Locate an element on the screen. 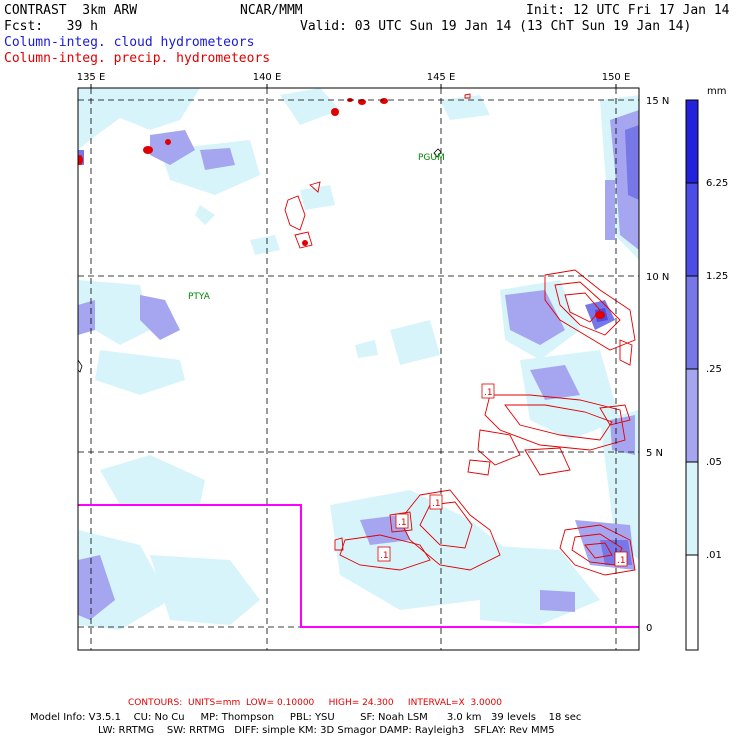 This screenshot has width=740, height=740. place-label-ptya: PTYA is located at coordinates (199, 297).